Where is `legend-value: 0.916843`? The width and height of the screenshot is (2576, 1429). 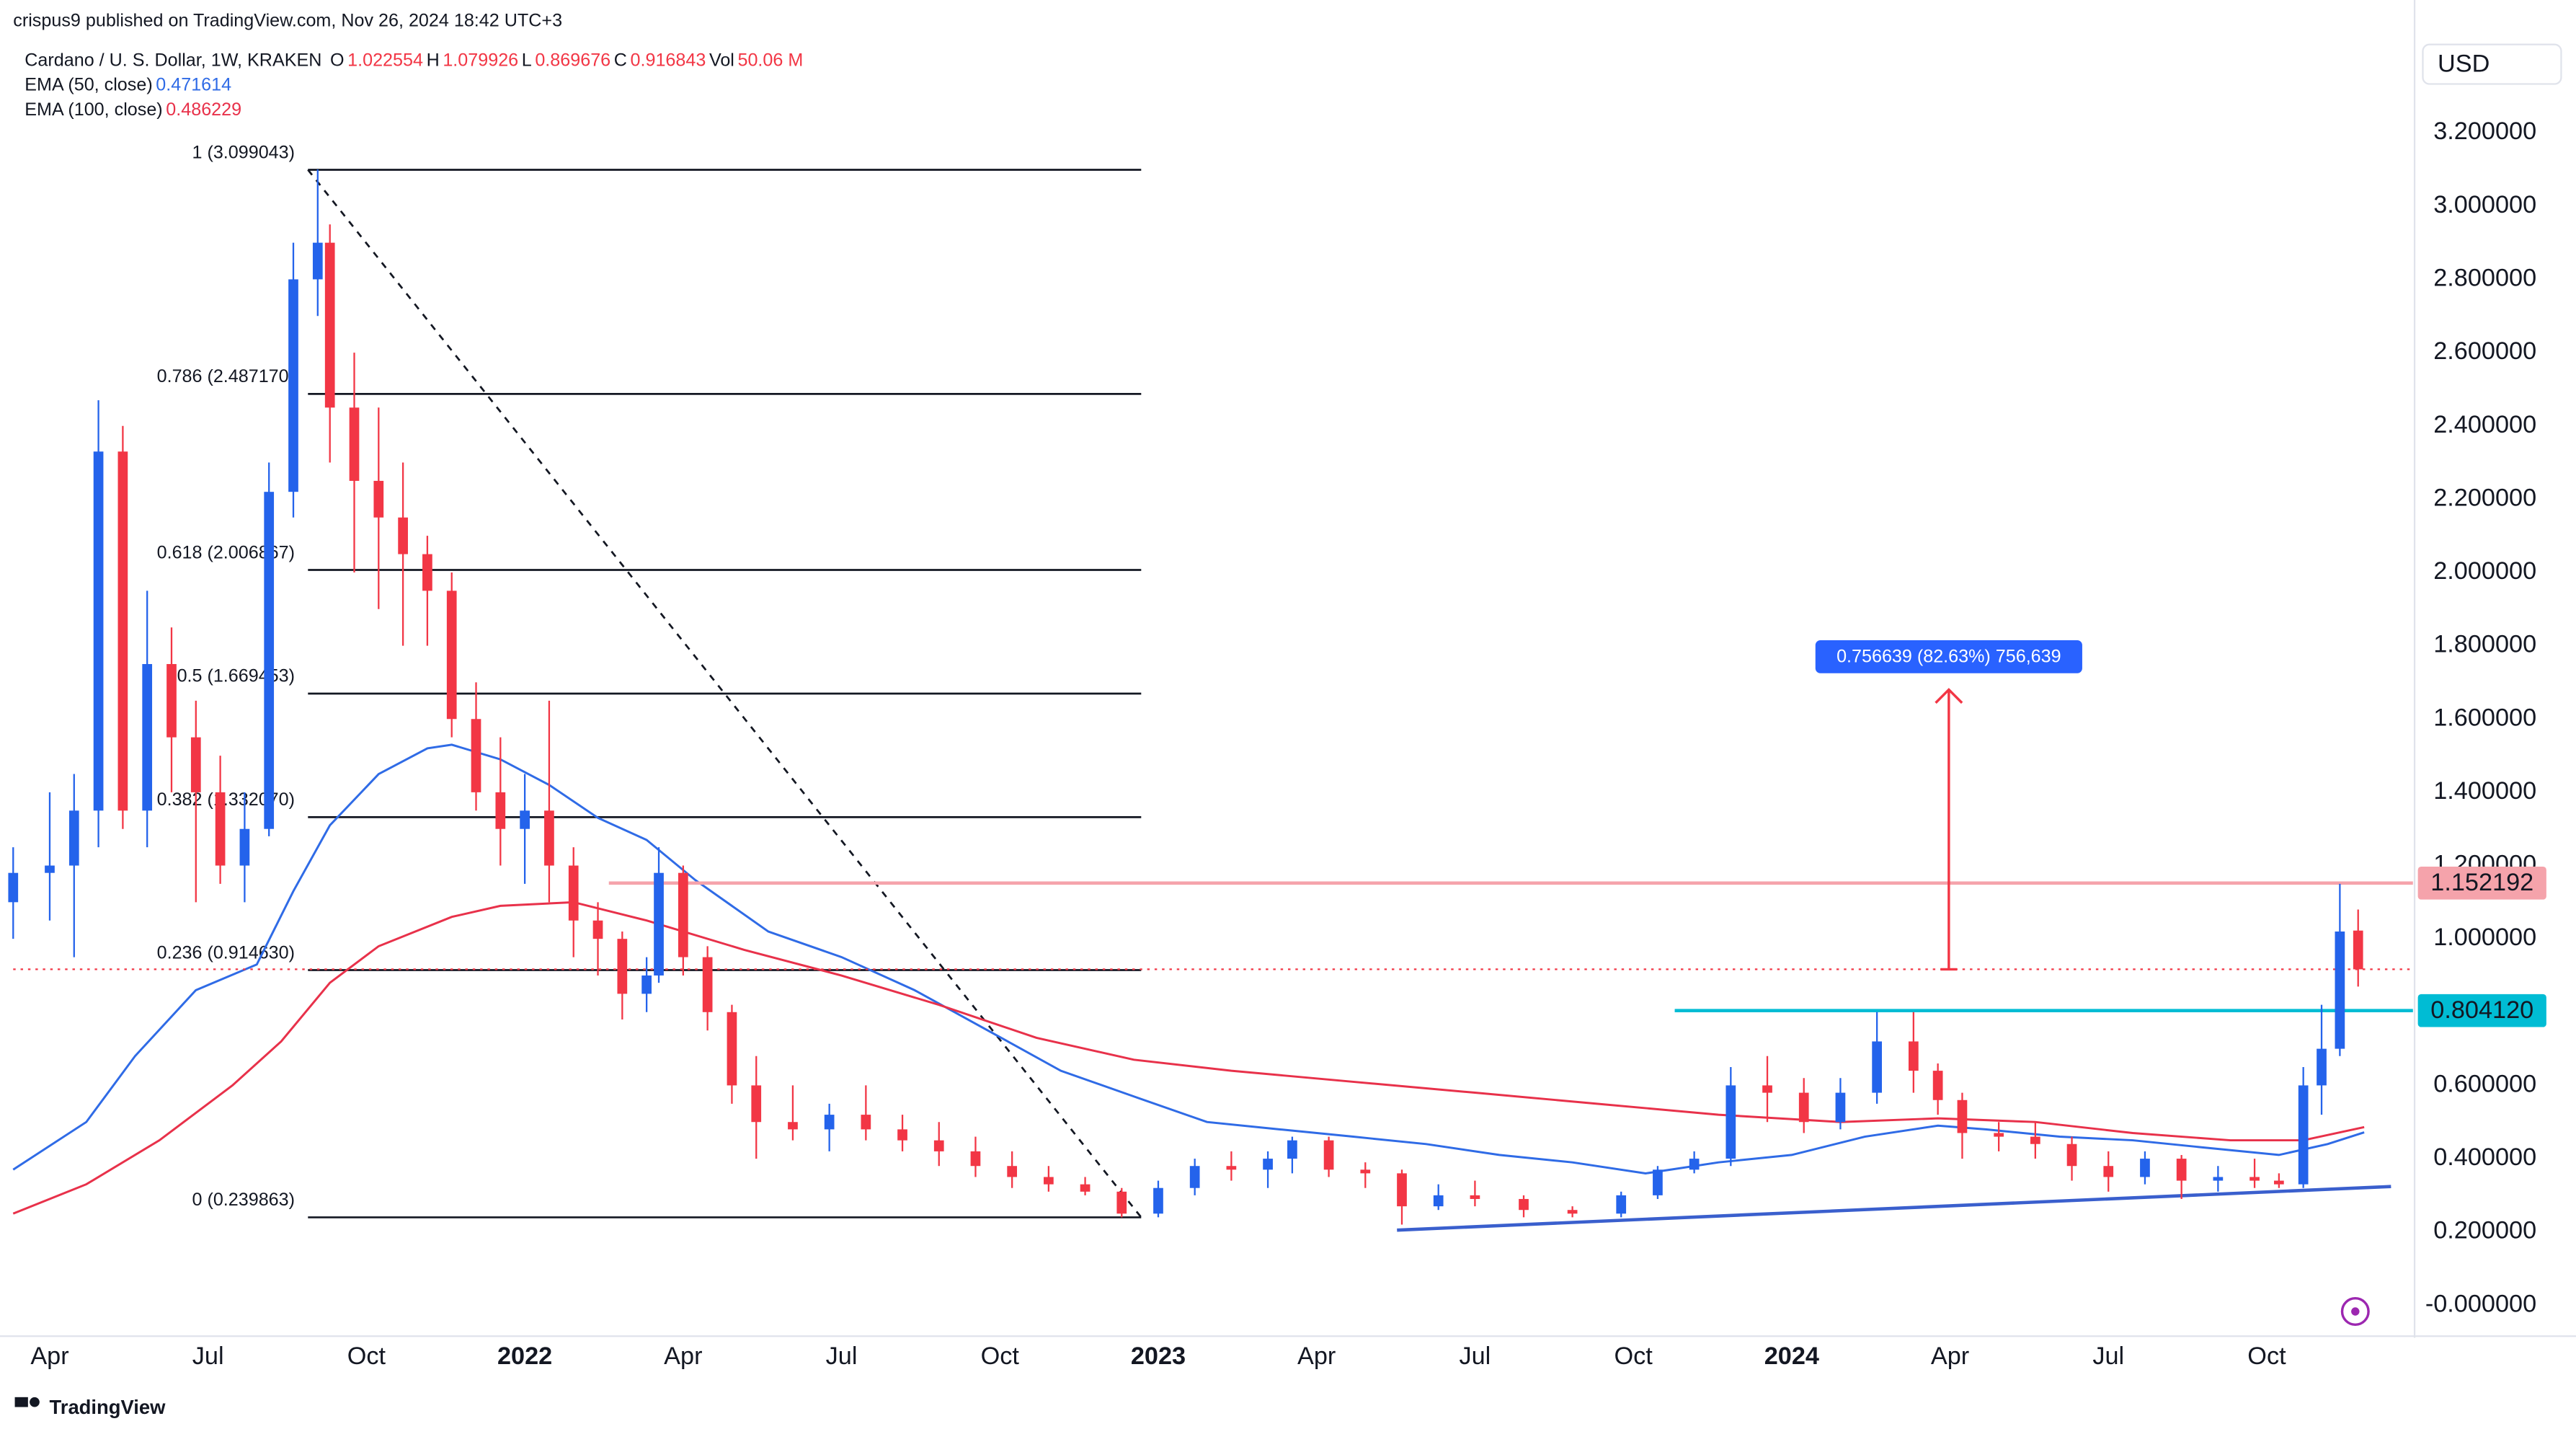 legend-value: 0.916843 is located at coordinates (668, 61).